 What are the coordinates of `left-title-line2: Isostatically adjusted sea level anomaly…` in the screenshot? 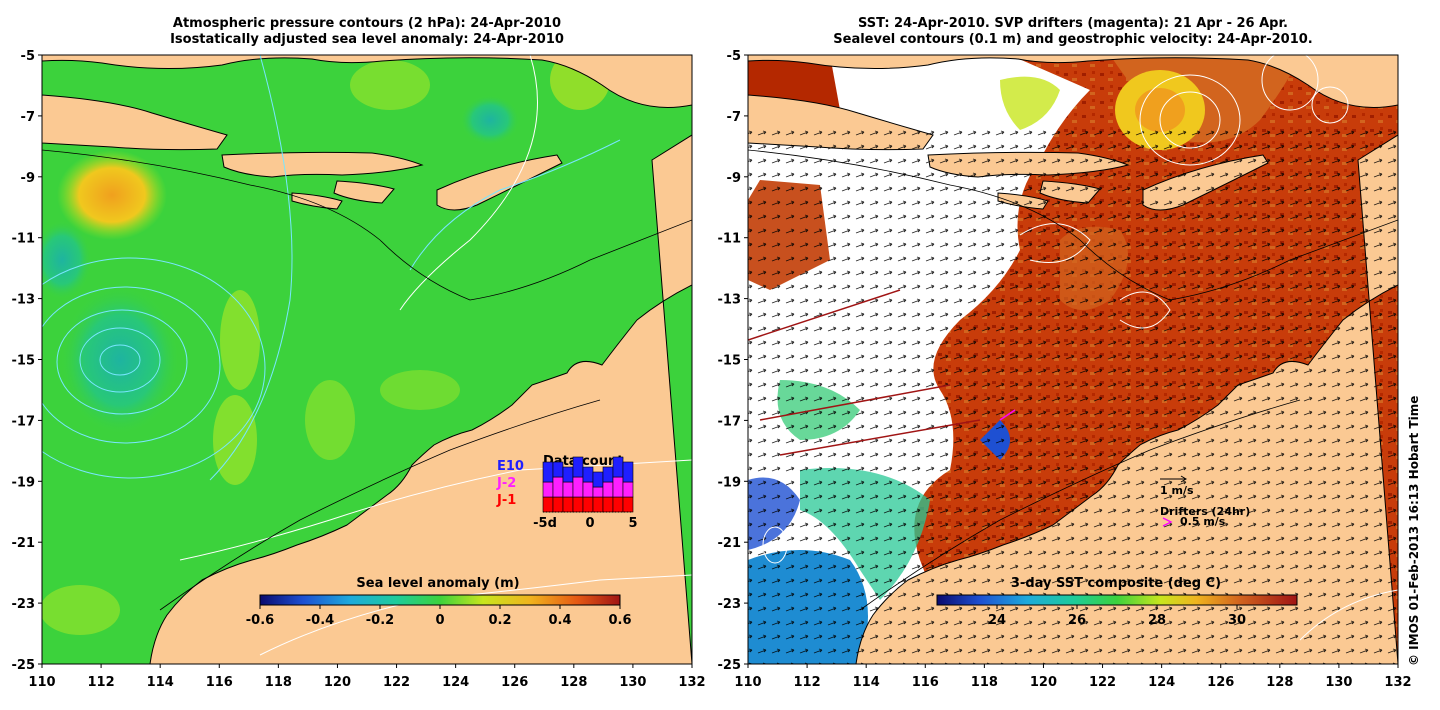 It's located at (367, 39).